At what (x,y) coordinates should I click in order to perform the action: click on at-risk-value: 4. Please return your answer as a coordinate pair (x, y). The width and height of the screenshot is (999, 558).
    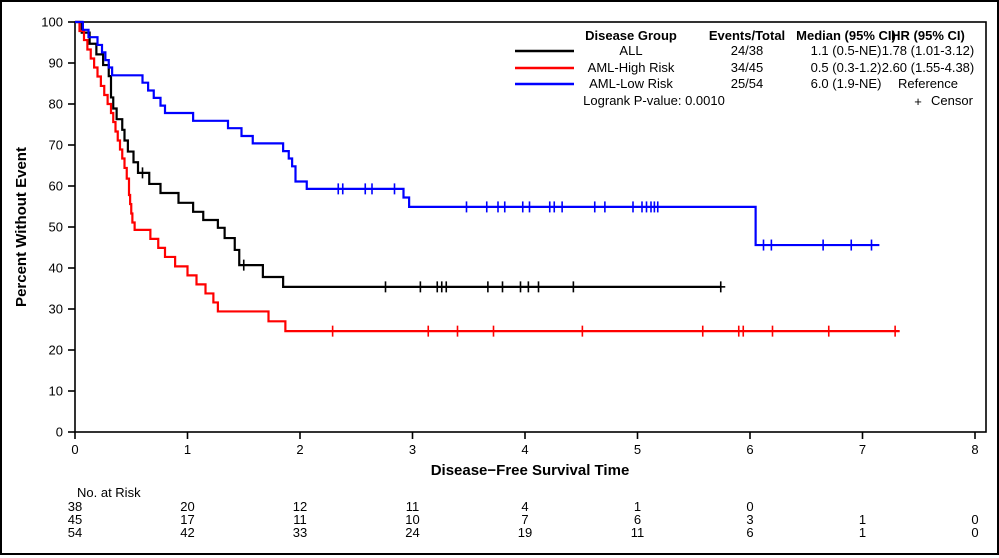
    Looking at the image, I should click on (524, 506).